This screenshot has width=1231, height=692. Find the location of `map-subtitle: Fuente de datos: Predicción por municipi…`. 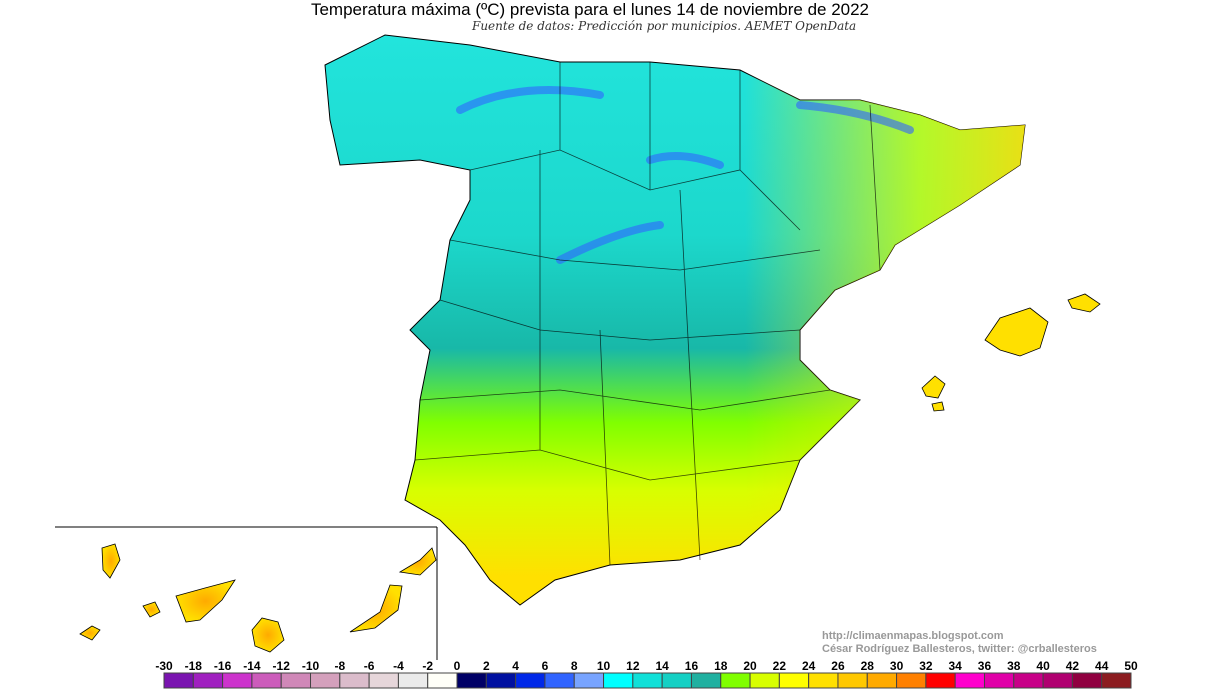

map-subtitle: Fuente de datos: Predicción por municipi… is located at coordinates (664, 26).